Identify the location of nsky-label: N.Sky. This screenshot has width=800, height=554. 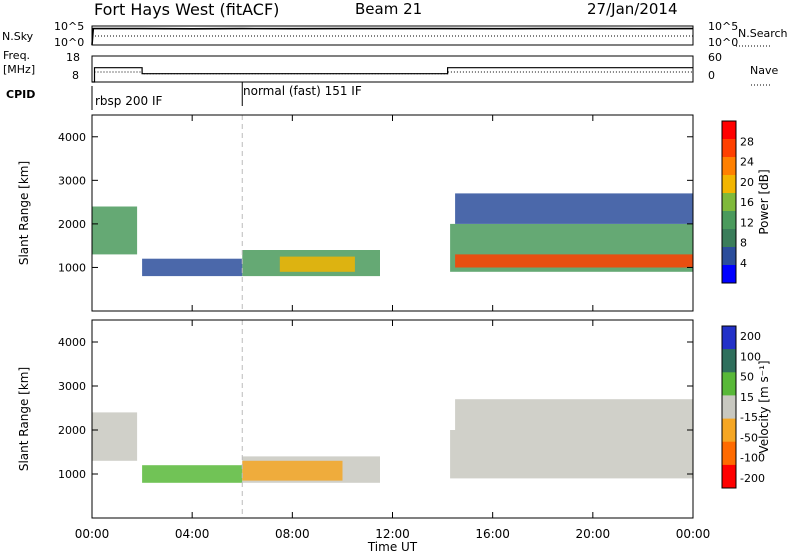
(18, 36).